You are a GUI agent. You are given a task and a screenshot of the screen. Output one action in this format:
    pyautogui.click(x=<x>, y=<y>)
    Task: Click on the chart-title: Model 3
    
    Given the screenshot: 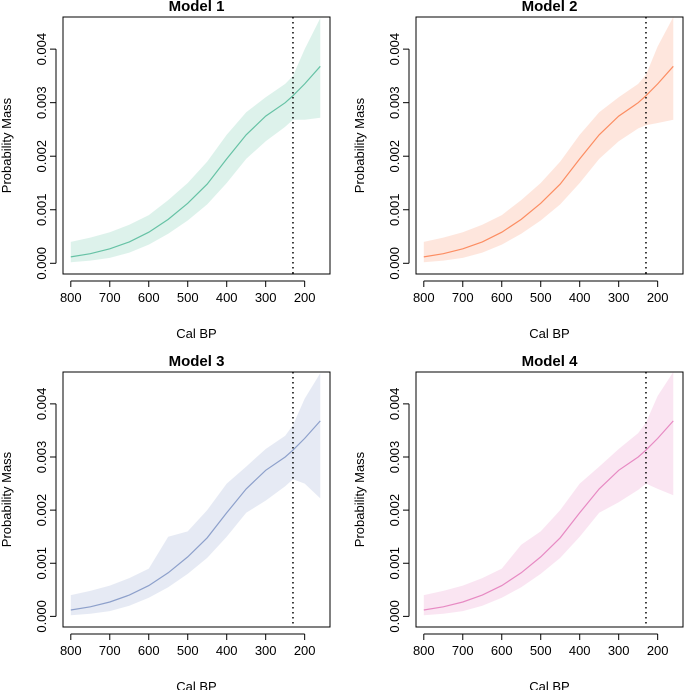 What is the action you would take?
    pyautogui.click(x=197, y=361)
    